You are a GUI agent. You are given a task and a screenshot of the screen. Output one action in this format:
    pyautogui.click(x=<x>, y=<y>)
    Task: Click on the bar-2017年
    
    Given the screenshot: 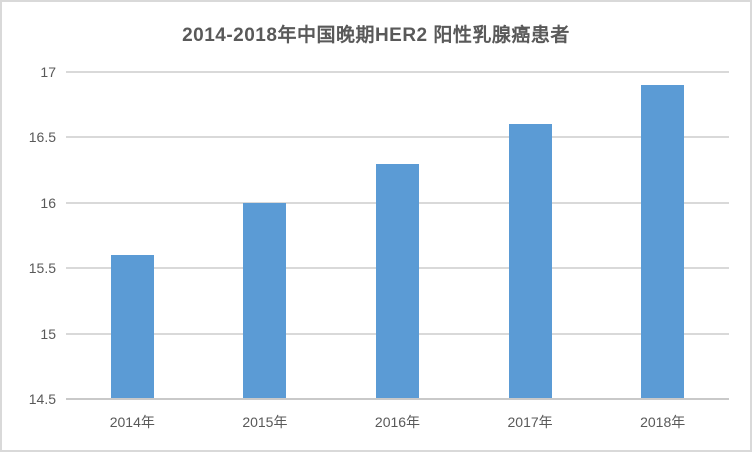 What is the action you would take?
    pyautogui.click(x=530, y=261)
    